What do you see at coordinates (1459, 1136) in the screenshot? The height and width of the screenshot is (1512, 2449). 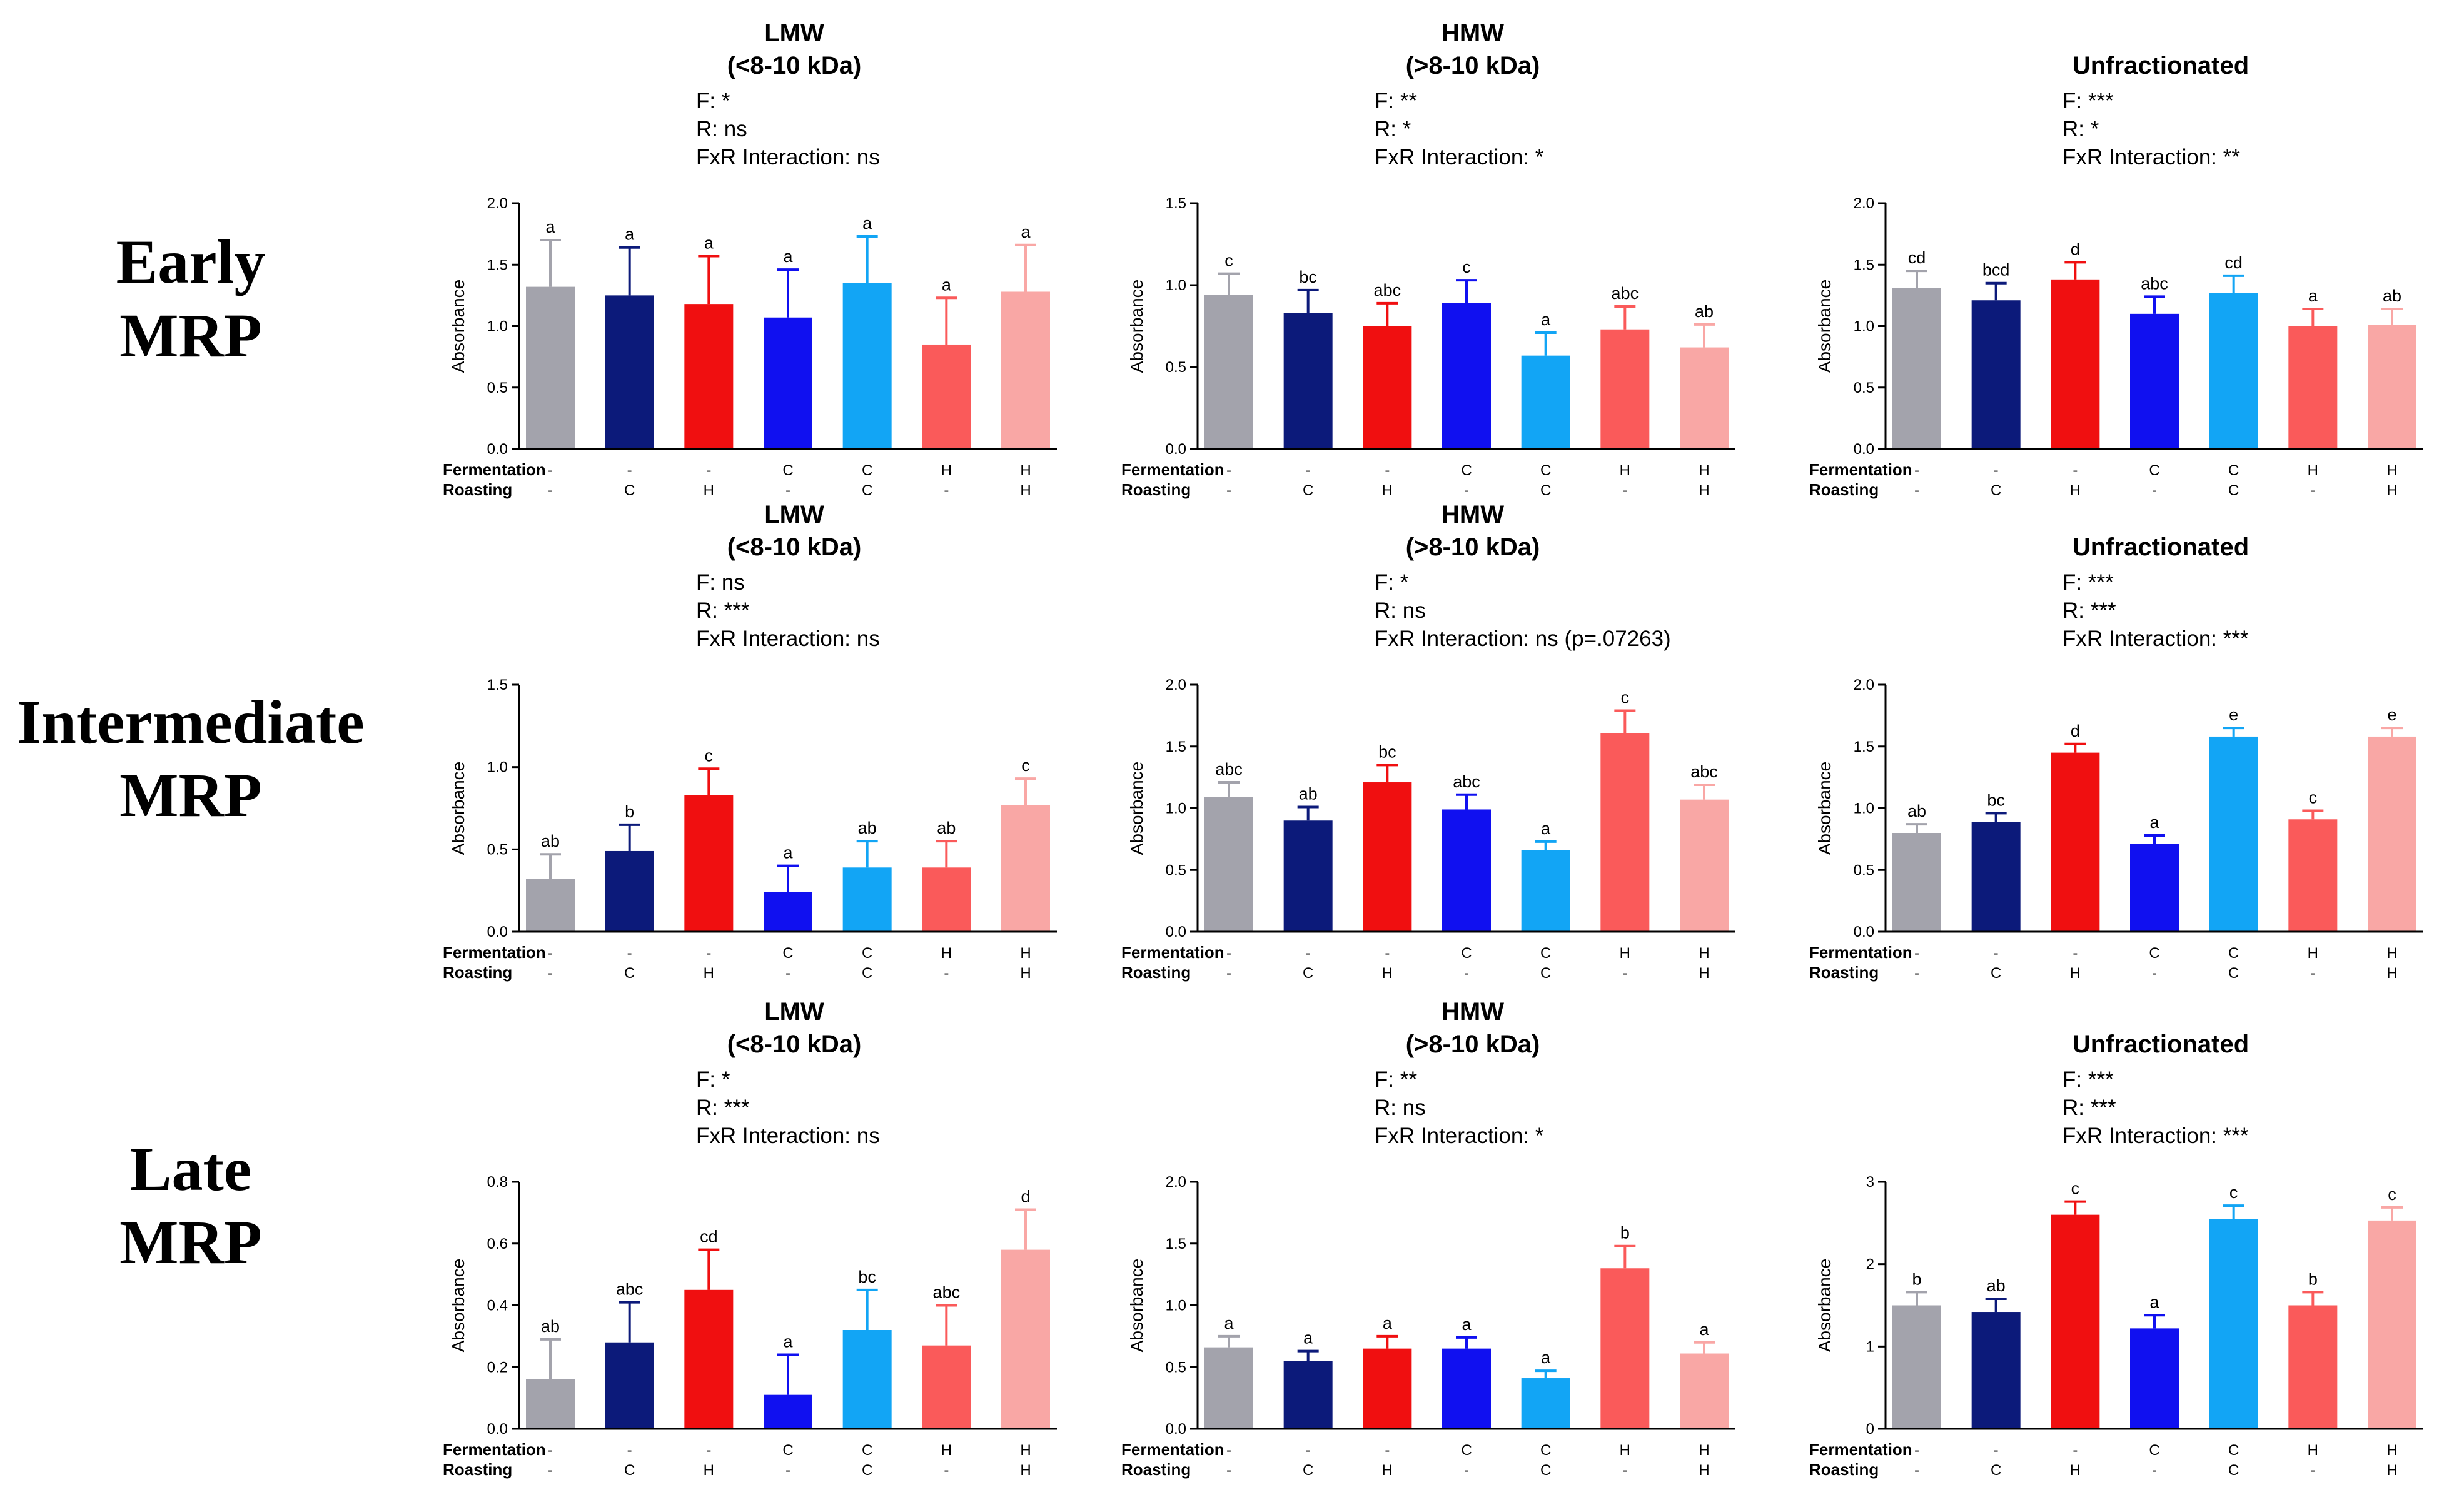 I see `stat-line: FxR Interaction: *` at bounding box center [1459, 1136].